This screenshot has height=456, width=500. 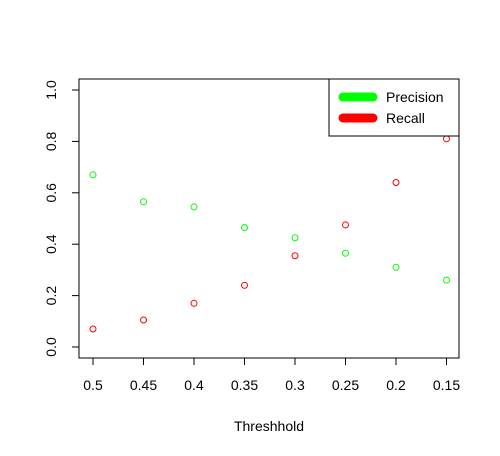 What do you see at coordinates (51, 244) in the screenshot?
I see `y-tick-label: 0.4` at bounding box center [51, 244].